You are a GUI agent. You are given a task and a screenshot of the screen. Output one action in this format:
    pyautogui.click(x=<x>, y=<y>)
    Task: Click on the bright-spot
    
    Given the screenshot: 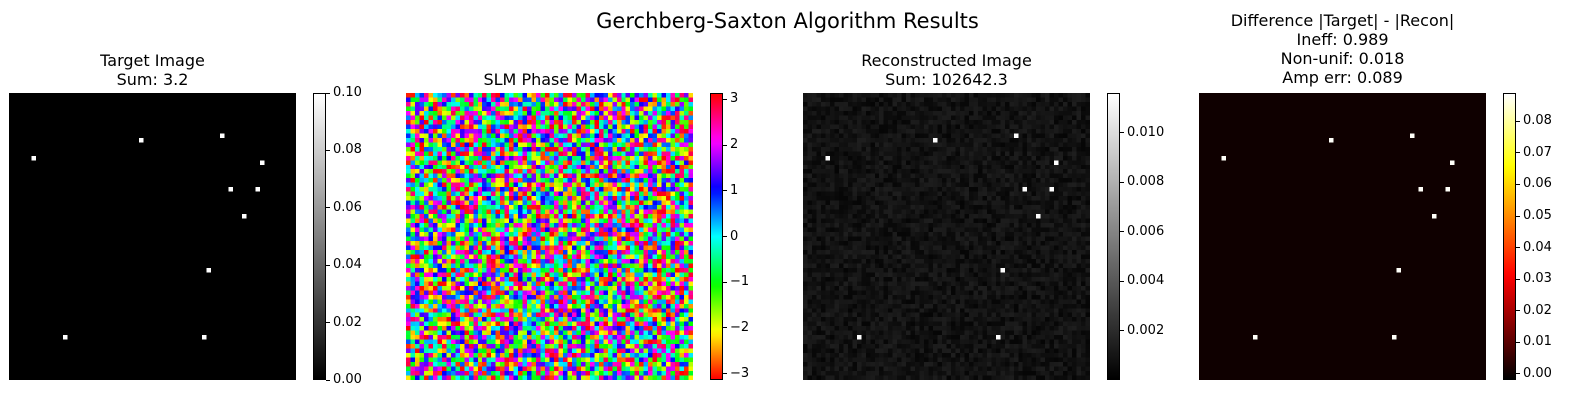 What is the action you would take?
    pyautogui.click(x=231, y=189)
    